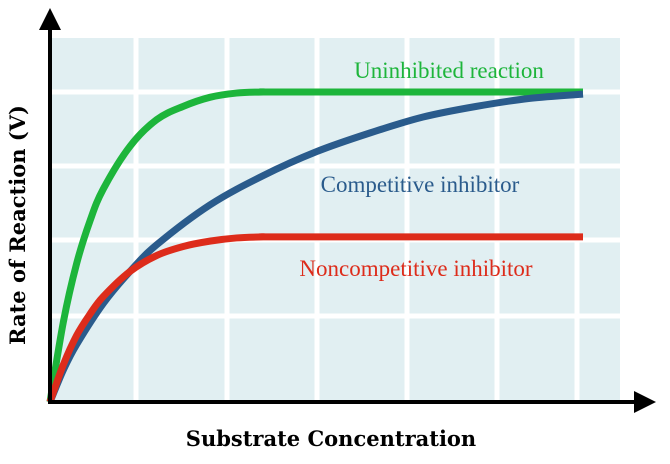  I want to click on y-axis-arrow-icon, so click(50, 19).